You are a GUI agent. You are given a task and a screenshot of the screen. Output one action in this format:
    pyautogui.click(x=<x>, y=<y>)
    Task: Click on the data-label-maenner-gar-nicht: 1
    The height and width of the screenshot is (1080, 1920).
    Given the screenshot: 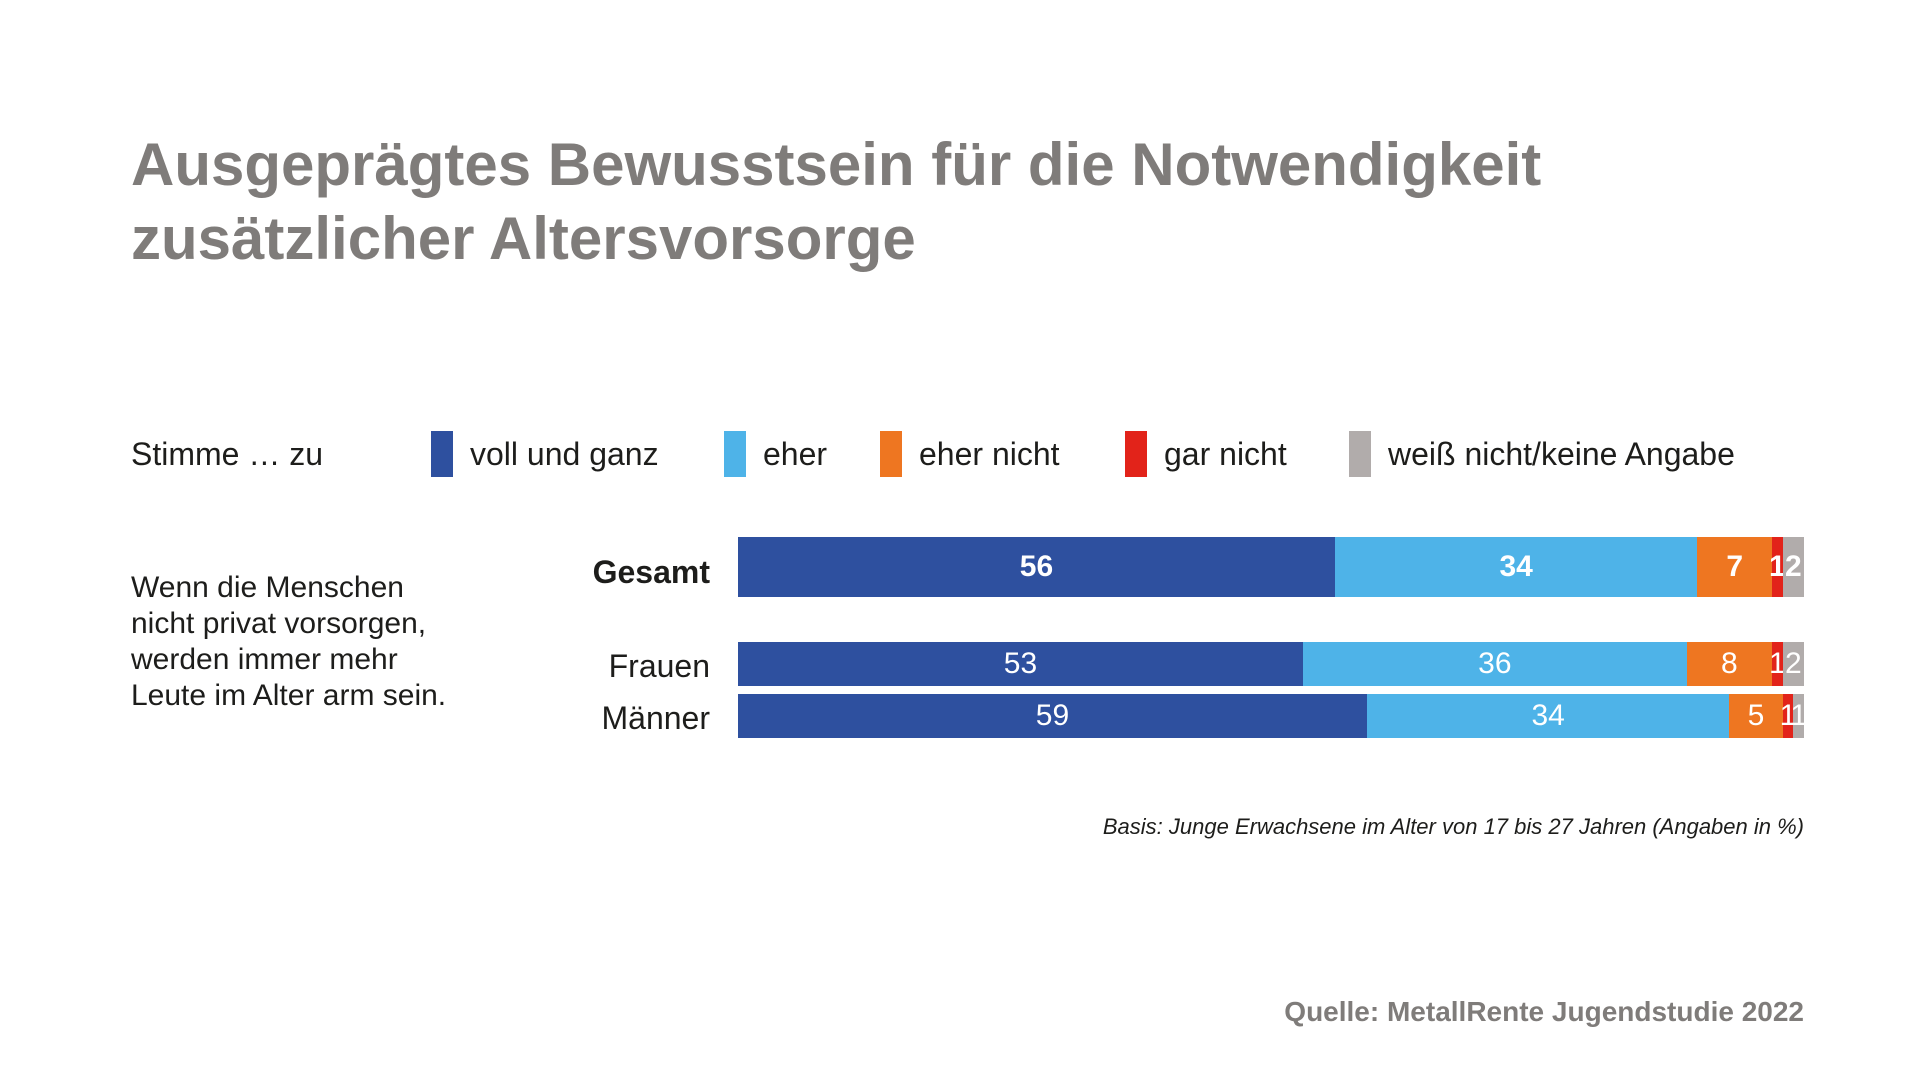 What is the action you would take?
    pyautogui.click(x=1788, y=715)
    